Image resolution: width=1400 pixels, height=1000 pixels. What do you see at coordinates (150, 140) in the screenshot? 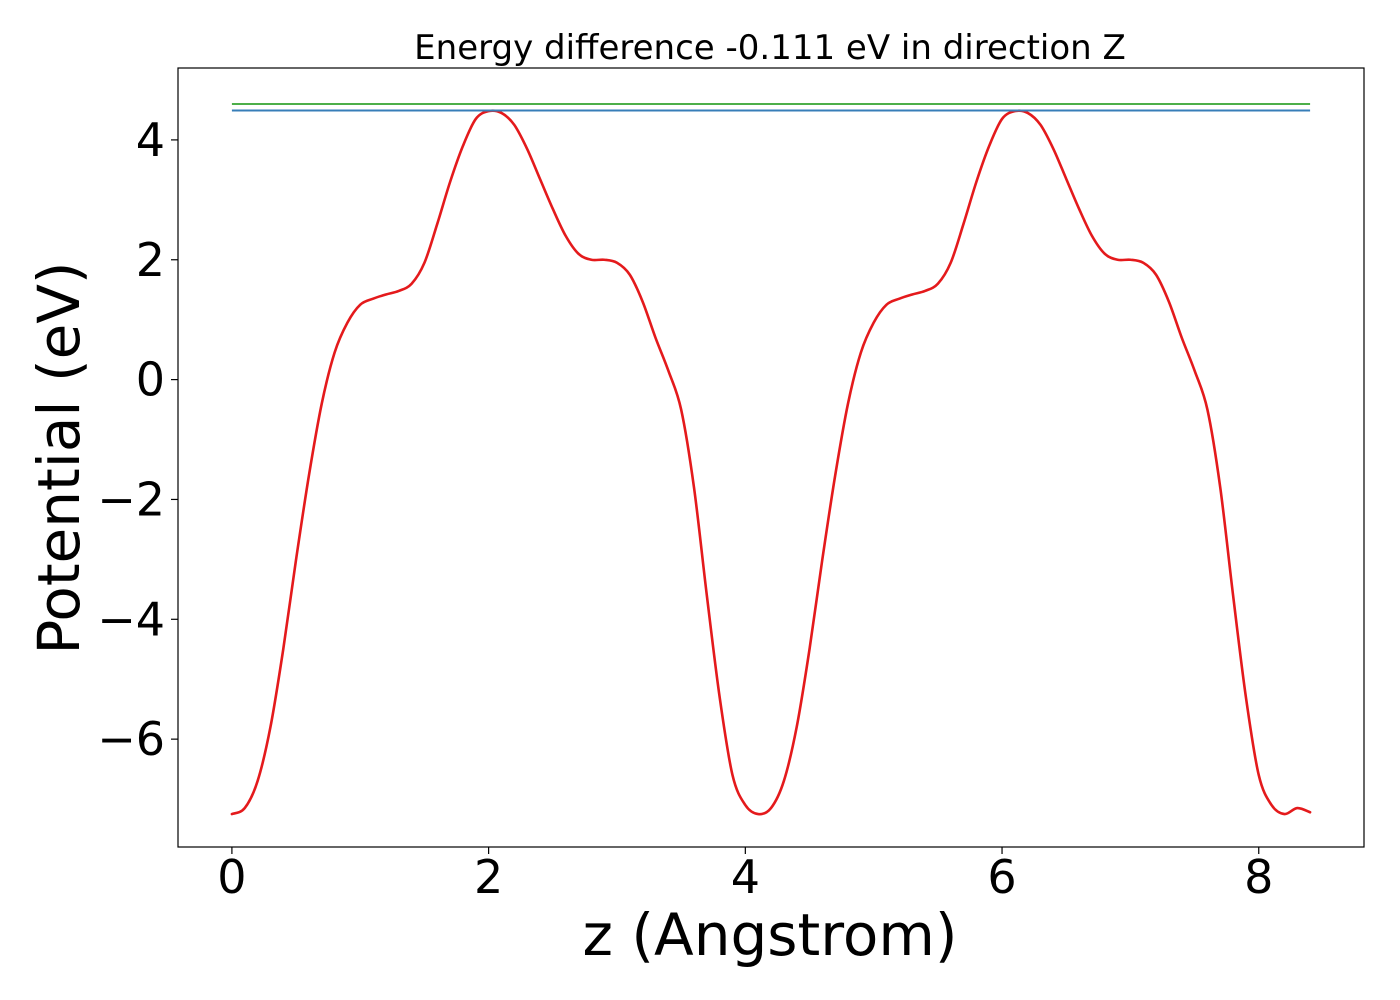
I see `y-tick-label: 4` at bounding box center [150, 140].